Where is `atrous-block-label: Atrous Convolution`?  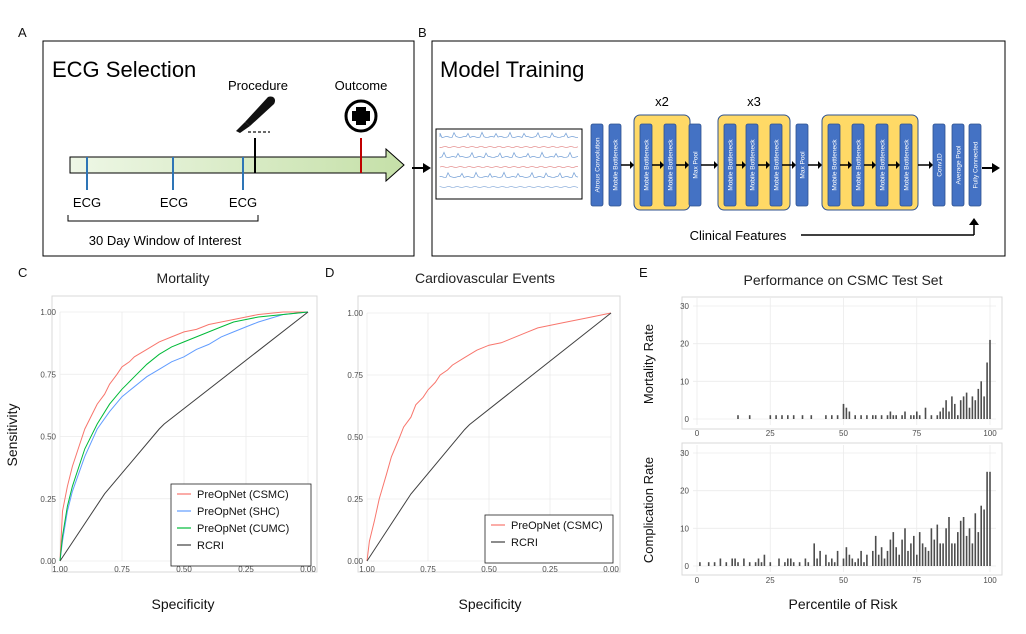 atrous-block-label: Atrous Convolution is located at coordinates (598, 164).